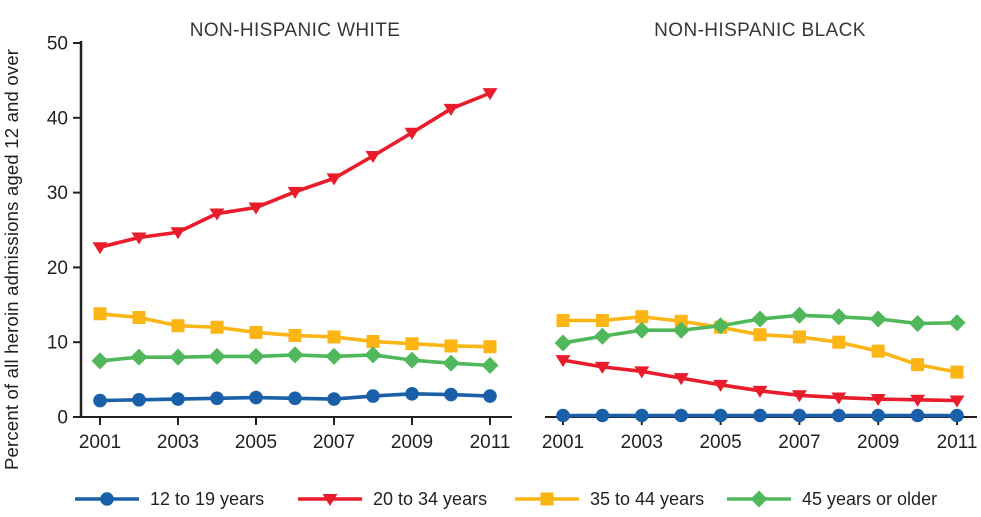 The height and width of the screenshot is (517, 981). I want to click on series-45-years-or-older, so click(295, 360).